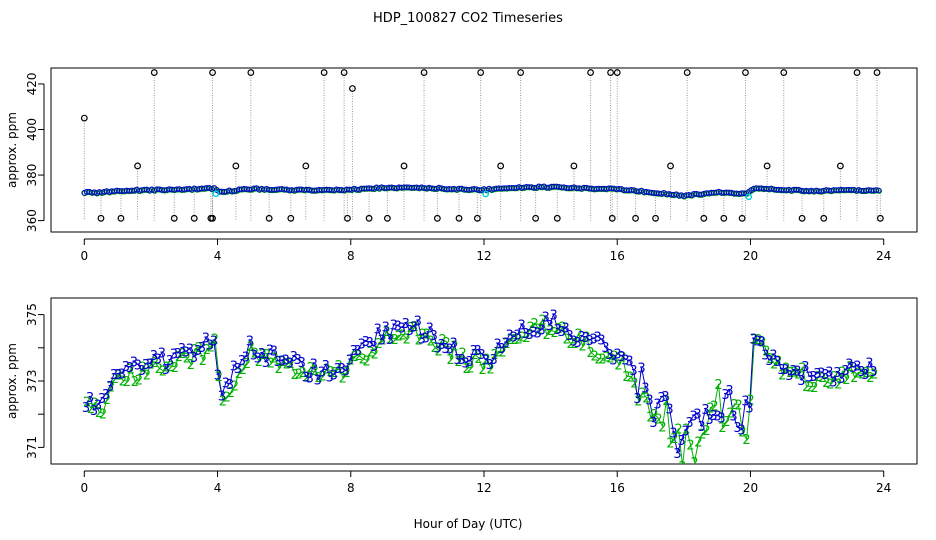 This screenshot has height=540, width=936. Describe the element at coordinates (32, 314) in the screenshot. I see `bottom-y-tick-label: 375` at that location.